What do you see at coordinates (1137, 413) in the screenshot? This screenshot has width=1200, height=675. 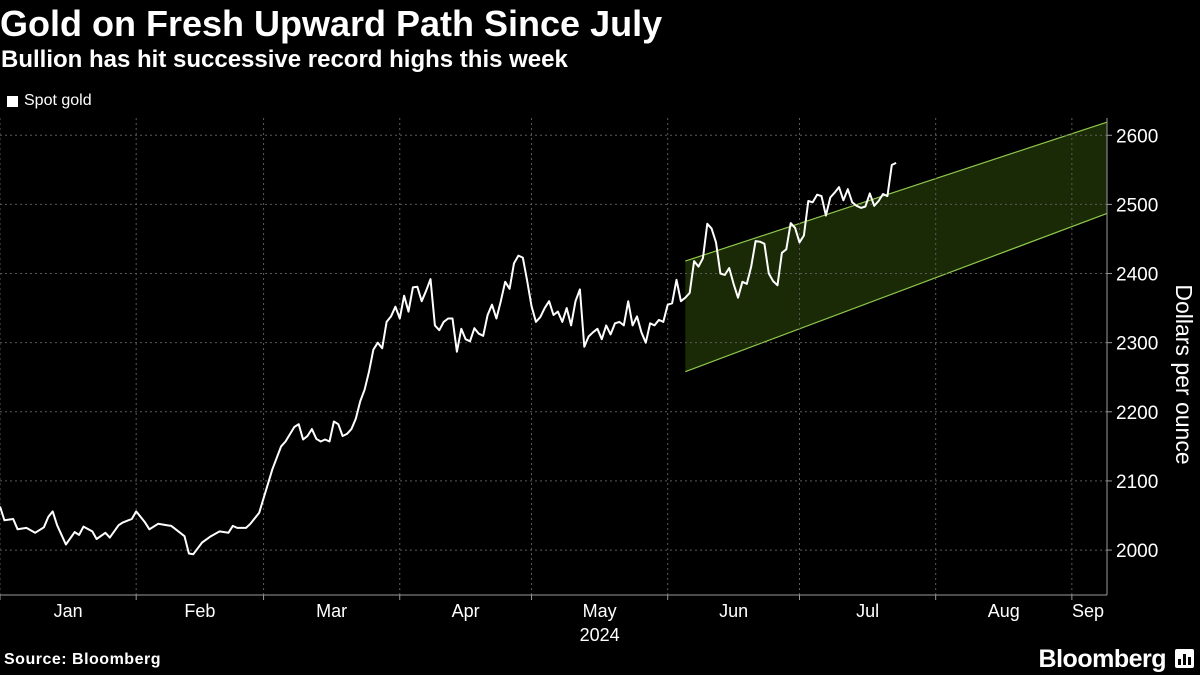 I see `y-tick-label-2200: 2200` at bounding box center [1137, 413].